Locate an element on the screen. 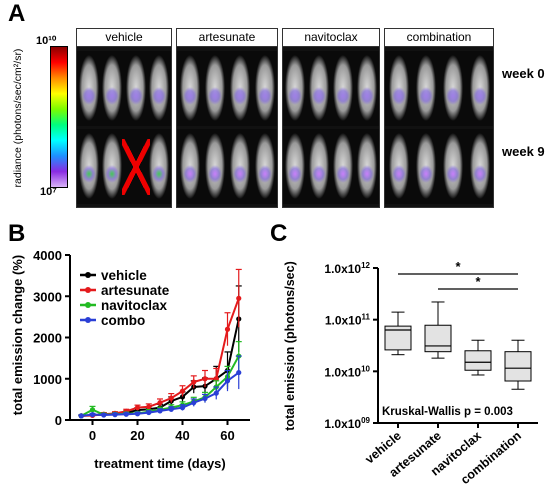 The image size is (550, 500). panel-b-label: B is located at coordinates (17, 233).